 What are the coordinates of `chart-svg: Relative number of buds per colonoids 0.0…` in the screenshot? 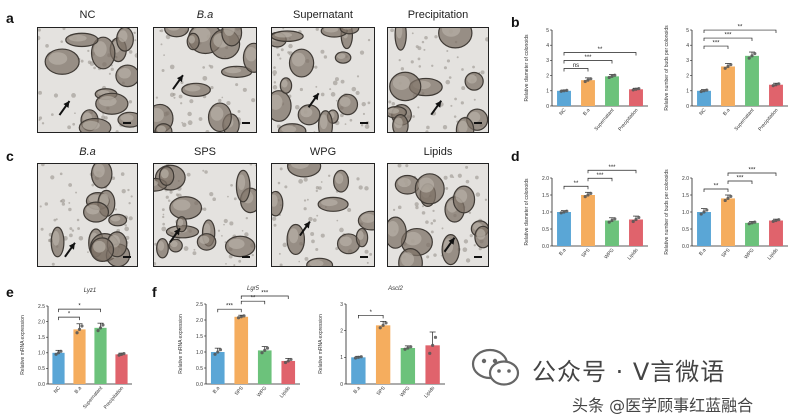 It's located at (726, 214).